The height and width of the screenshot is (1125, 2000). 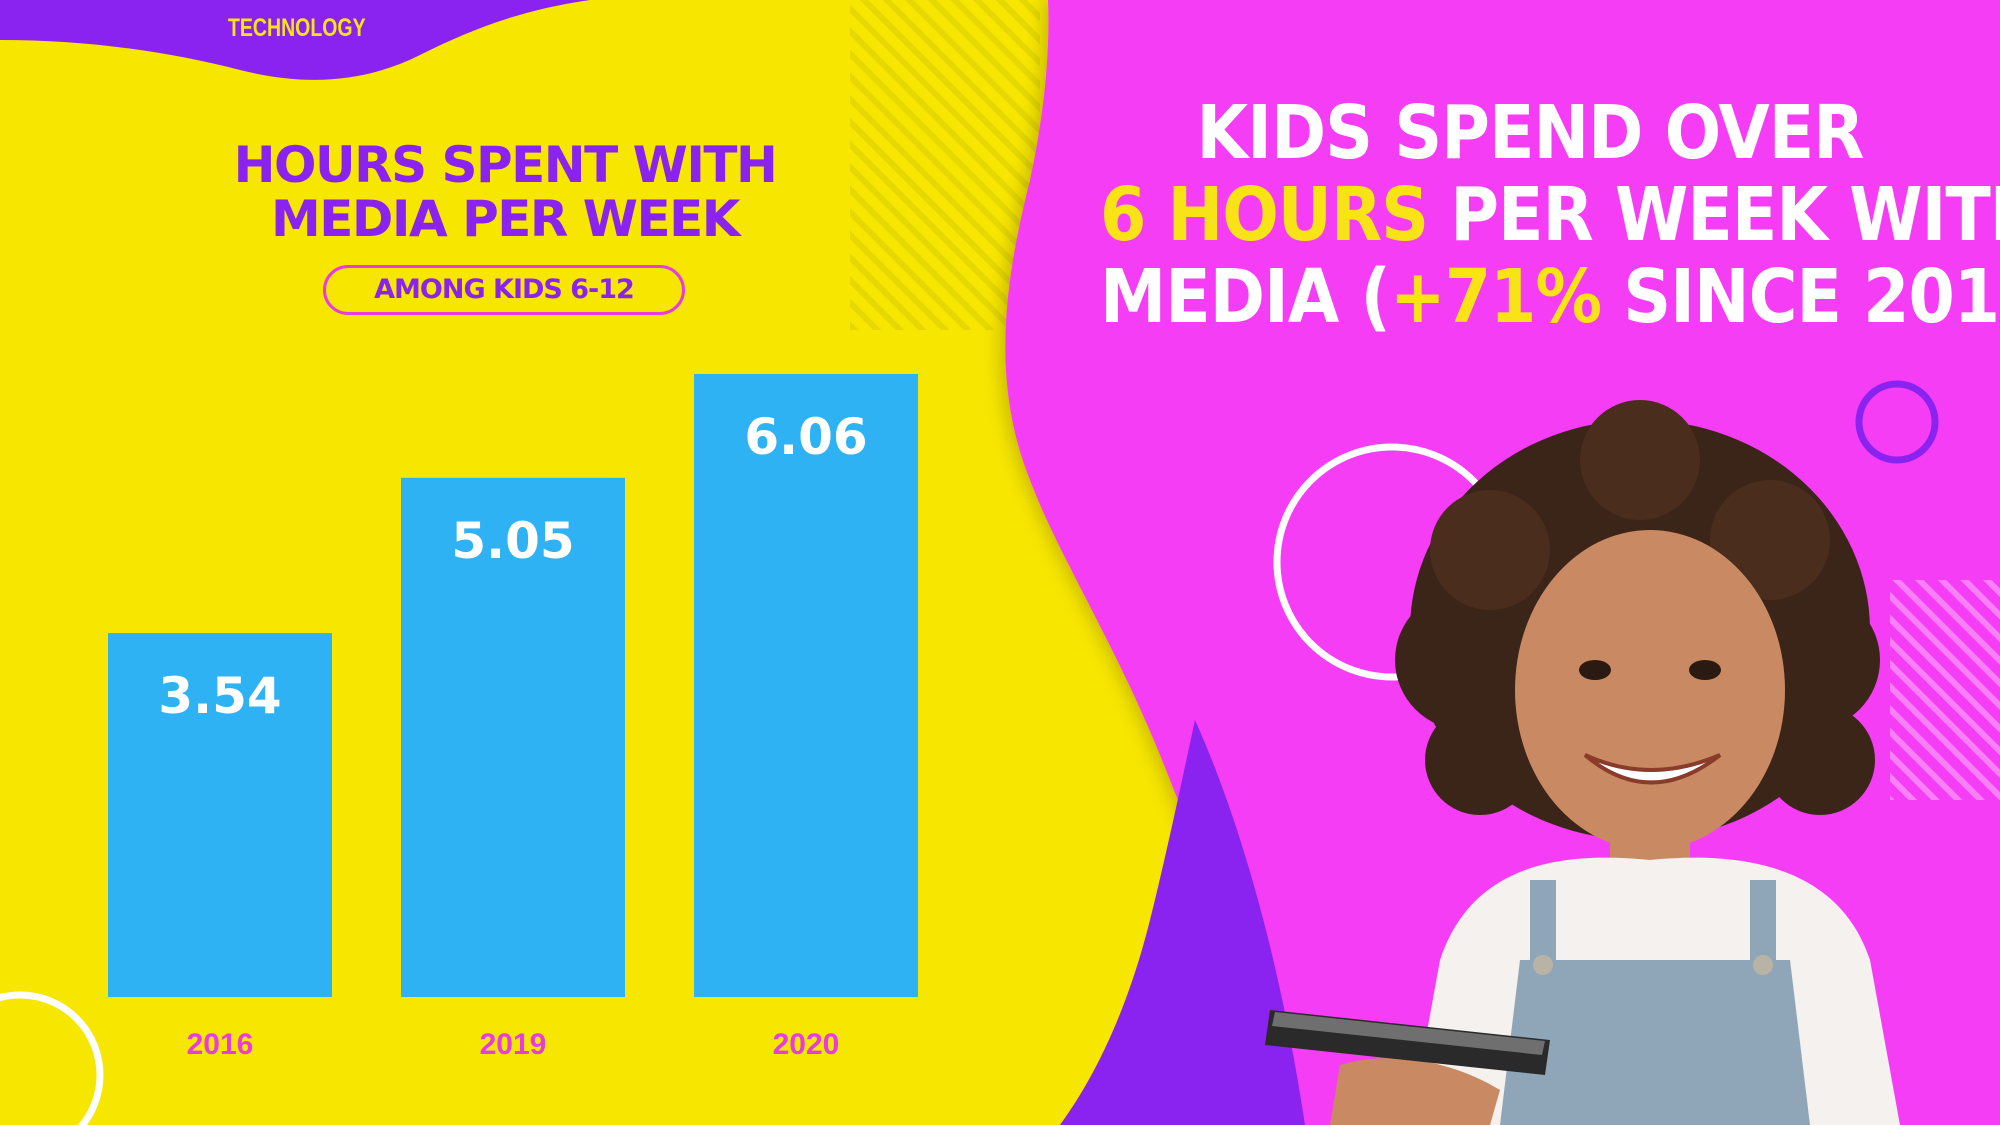 I want to click on headline-highlight-percent: +71%, so click(x=1495, y=297).